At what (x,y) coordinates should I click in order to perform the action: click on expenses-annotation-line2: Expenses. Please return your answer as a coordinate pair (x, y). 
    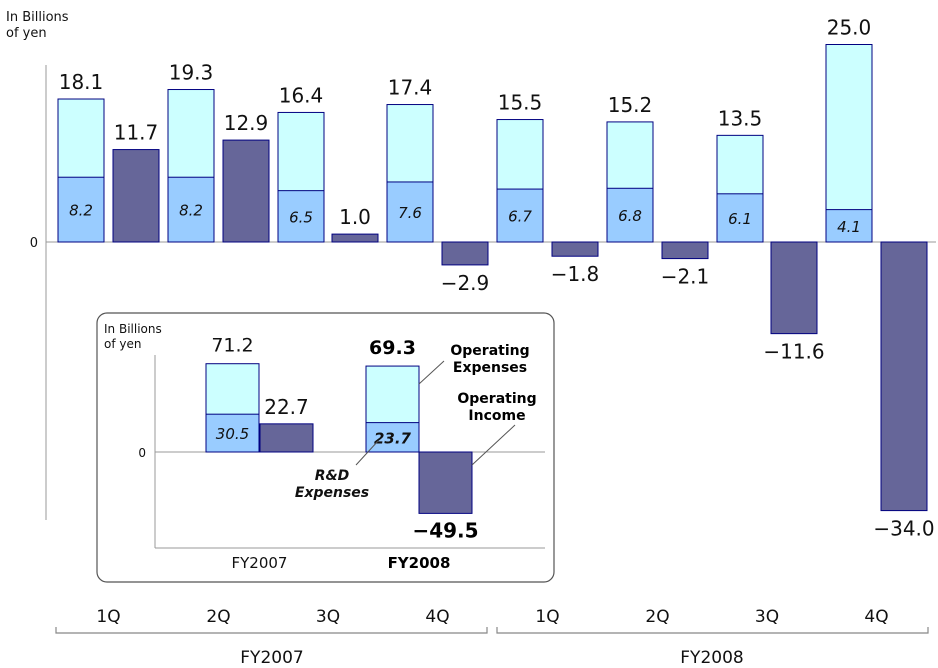
    Looking at the image, I should click on (490, 368).